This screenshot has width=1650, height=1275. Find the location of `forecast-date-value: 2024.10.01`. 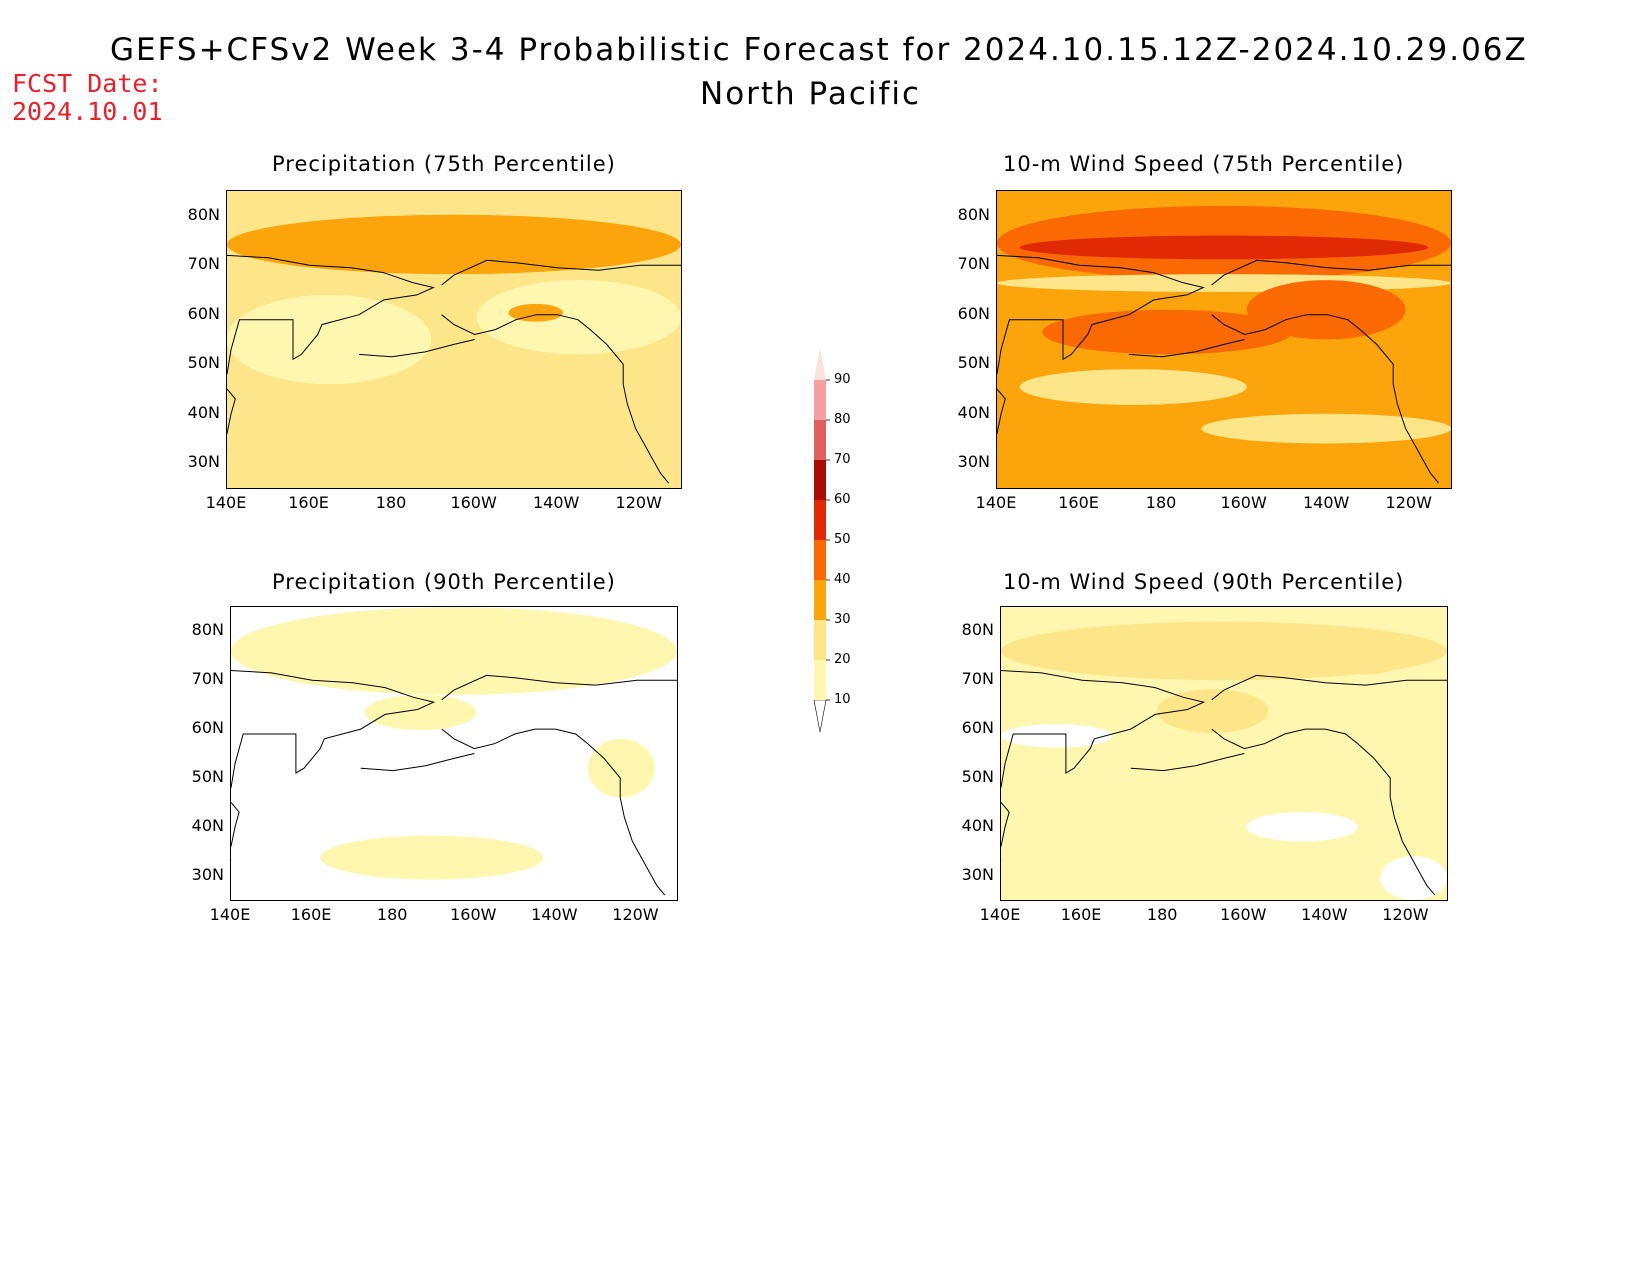

forecast-date-value: 2024.10.01 is located at coordinates (87, 111).